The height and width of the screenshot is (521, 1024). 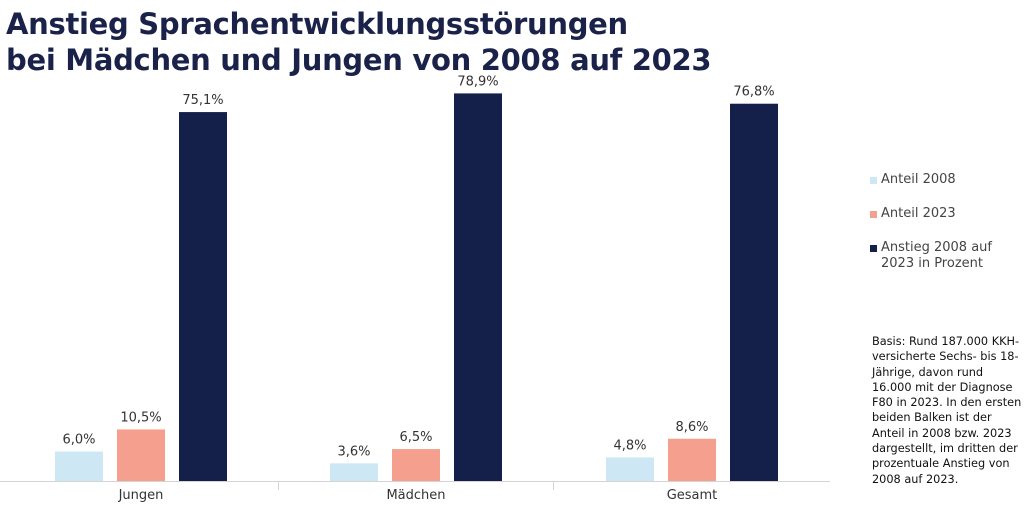 What do you see at coordinates (629, 445) in the screenshot?
I see `data-label-gesamt-anteil-2008: 4,8%` at bounding box center [629, 445].